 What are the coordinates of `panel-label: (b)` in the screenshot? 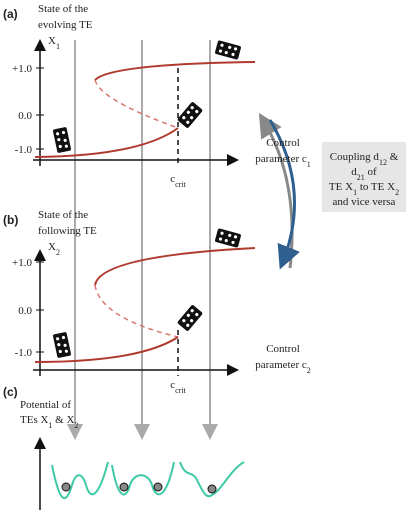 It's located at (10, 220).